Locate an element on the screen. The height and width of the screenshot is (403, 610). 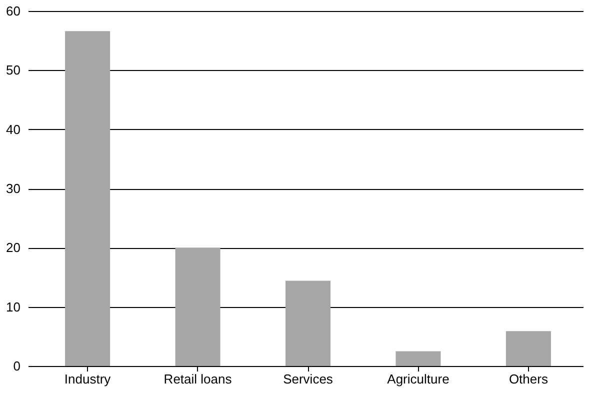
x-tick-label: Industry is located at coordinates (88, 379).